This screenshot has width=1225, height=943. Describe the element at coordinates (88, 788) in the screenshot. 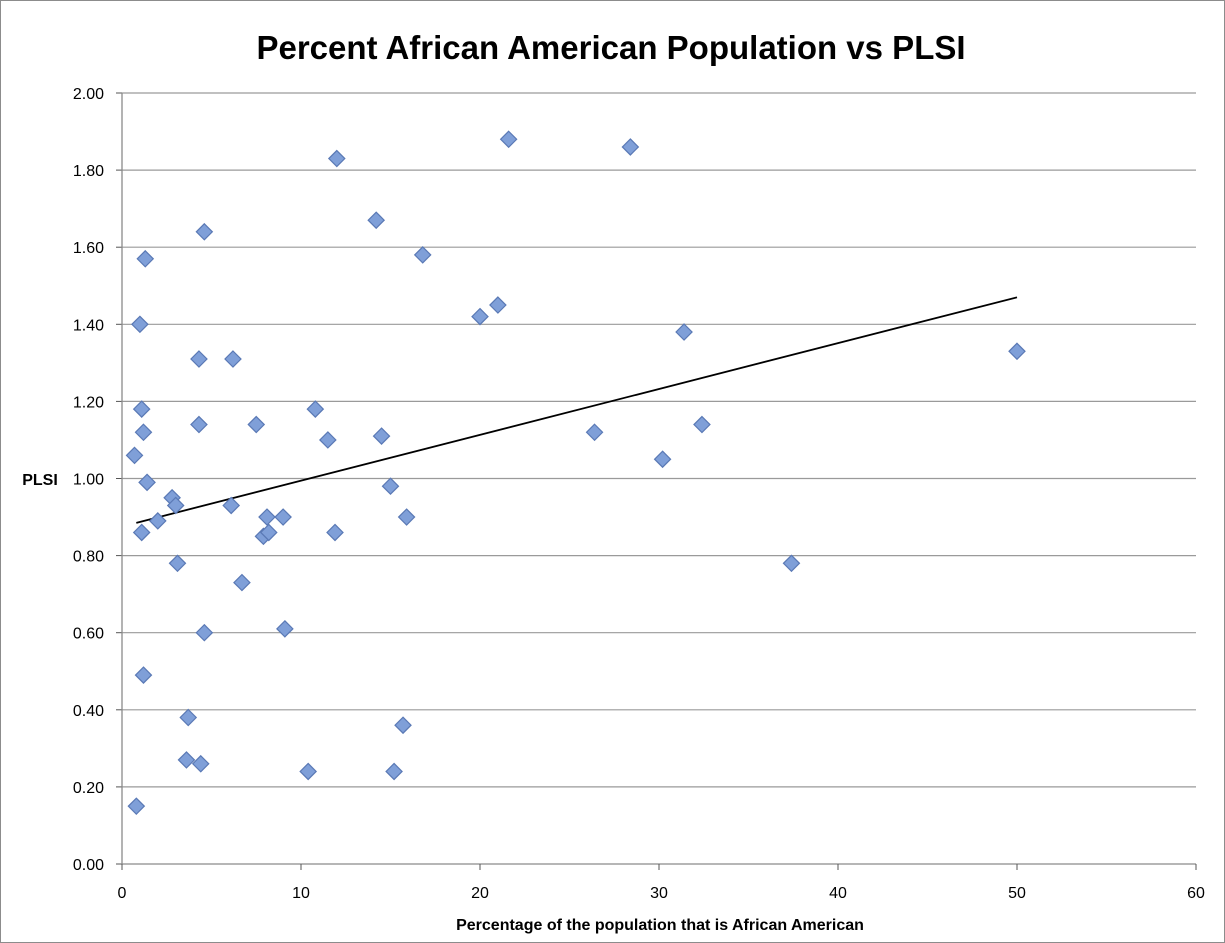

I see `y-tick-label: 0.20` at that location.